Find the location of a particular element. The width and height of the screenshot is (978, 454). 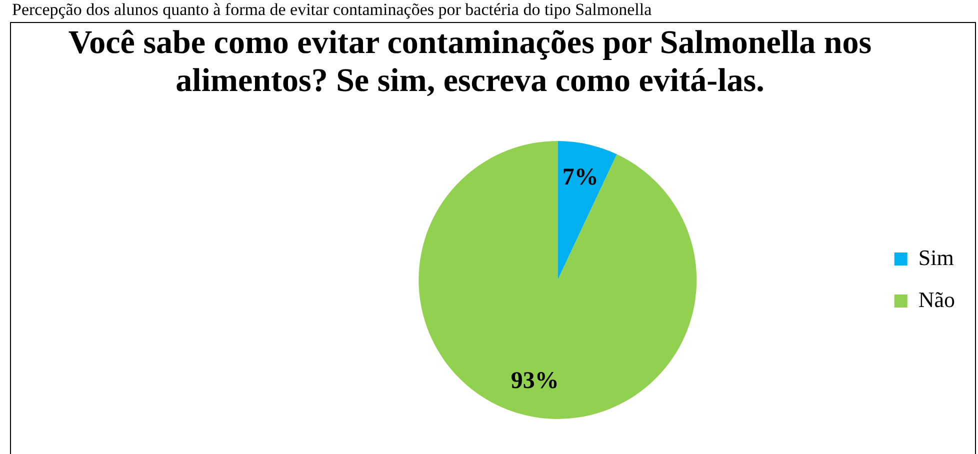

legend-label: Sim is located at coordinates (936, 257).